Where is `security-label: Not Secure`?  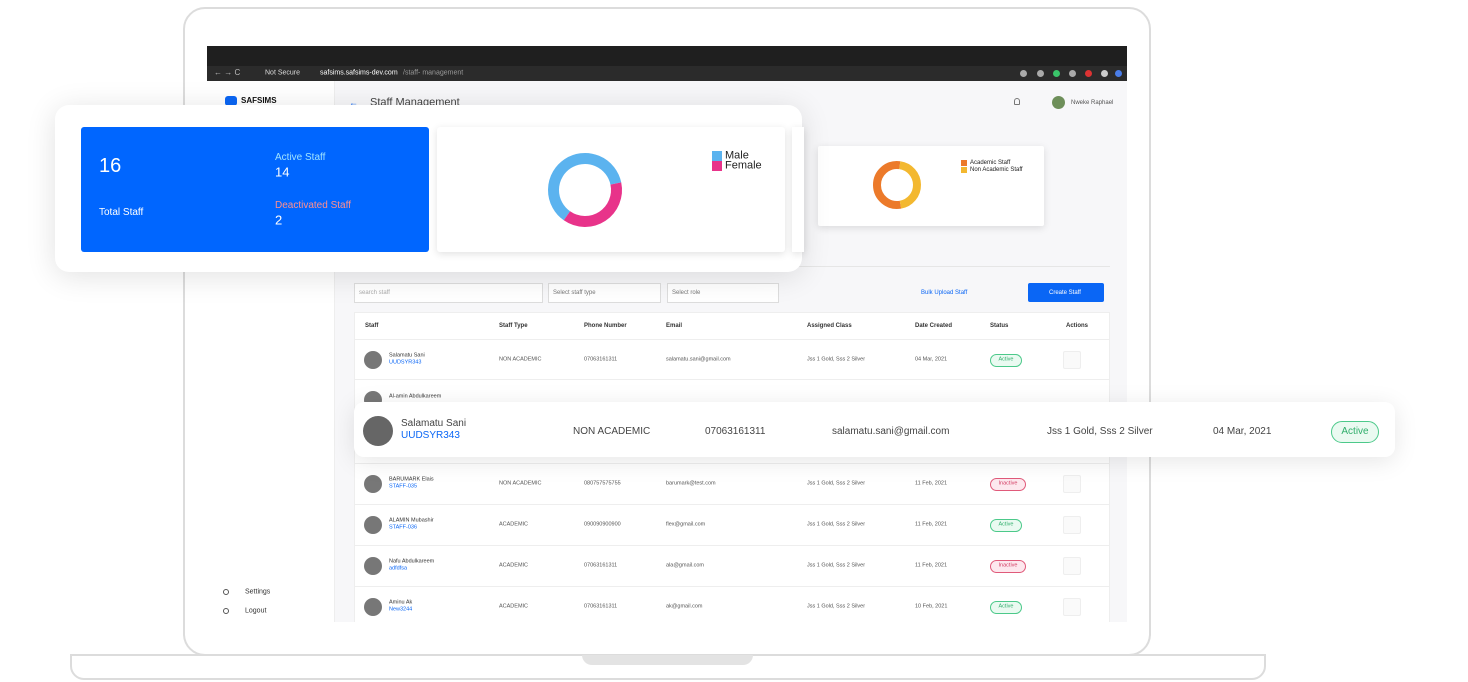 security-label: Not Secure is located at coordinates (283, 73).